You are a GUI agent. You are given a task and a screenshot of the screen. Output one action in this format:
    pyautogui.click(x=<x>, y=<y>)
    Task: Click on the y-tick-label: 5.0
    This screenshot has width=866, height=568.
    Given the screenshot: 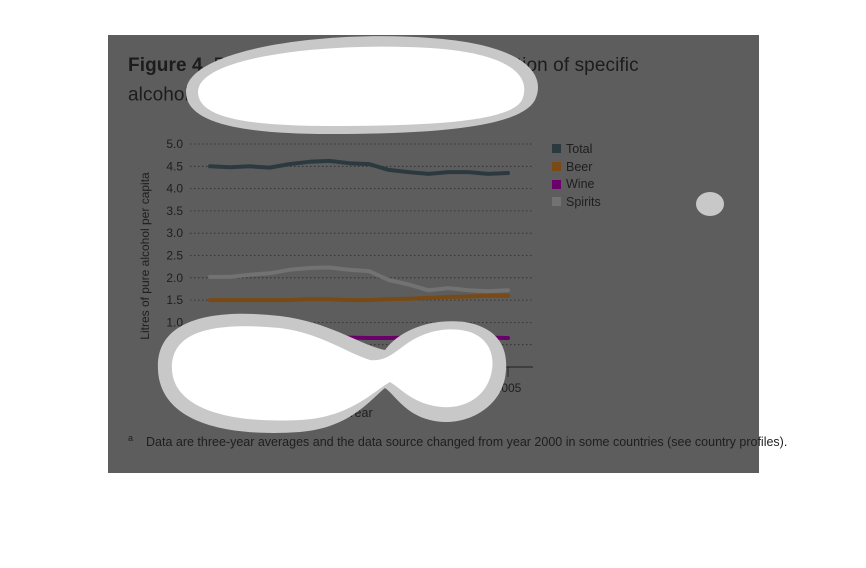 What is the action you would take?
    pyautogui.click(x=174, y=144)
    